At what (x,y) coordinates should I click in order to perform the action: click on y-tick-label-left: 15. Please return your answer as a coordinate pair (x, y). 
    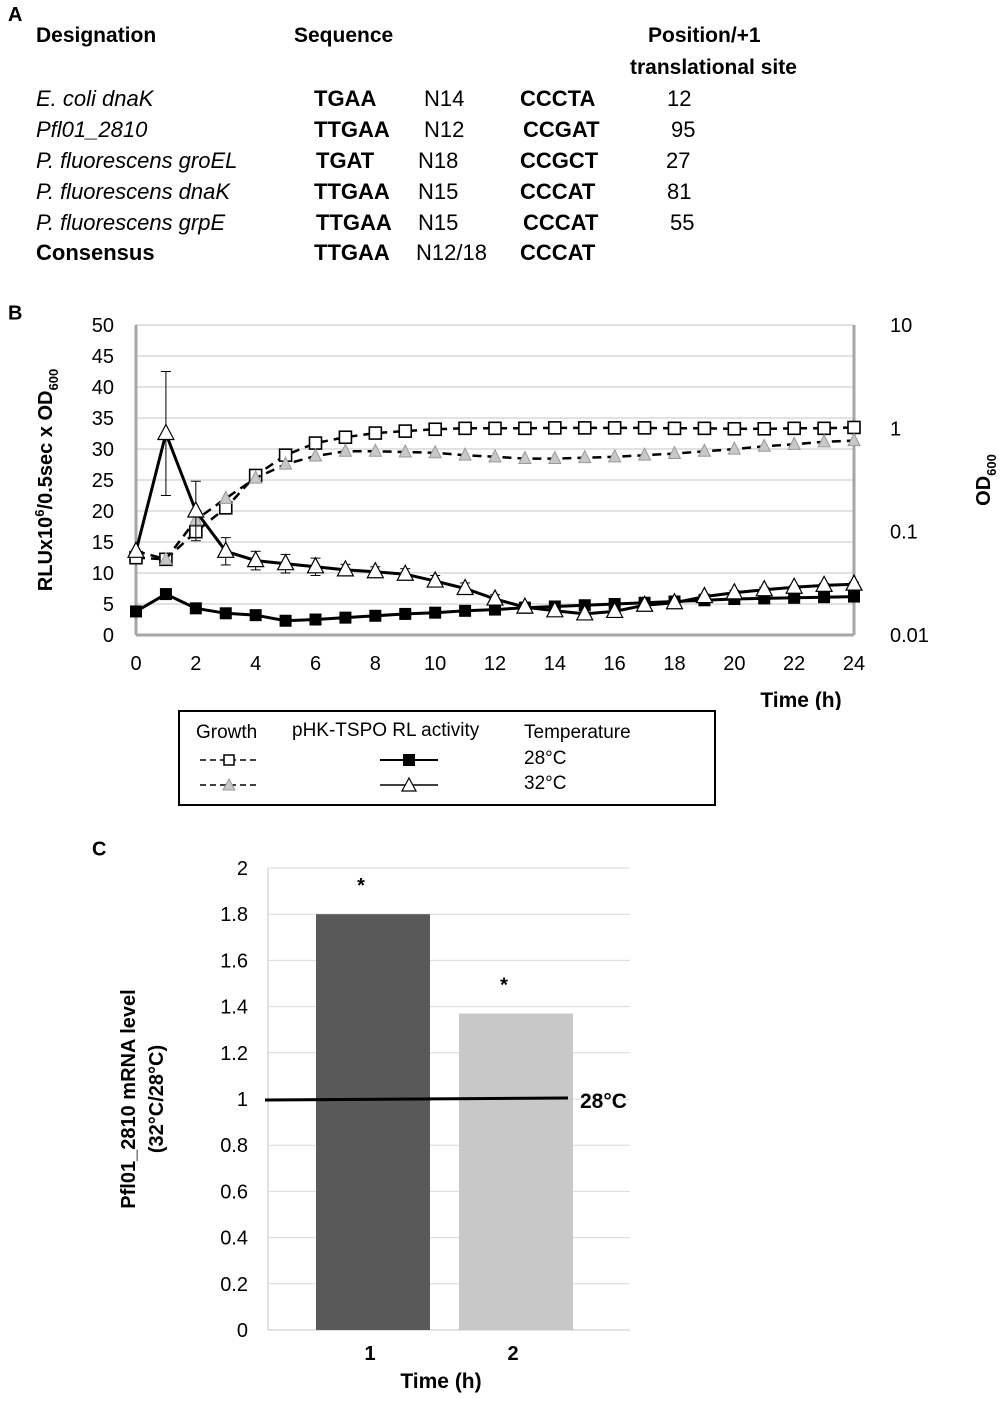
    Looking at the image, I should click on (103, 543).